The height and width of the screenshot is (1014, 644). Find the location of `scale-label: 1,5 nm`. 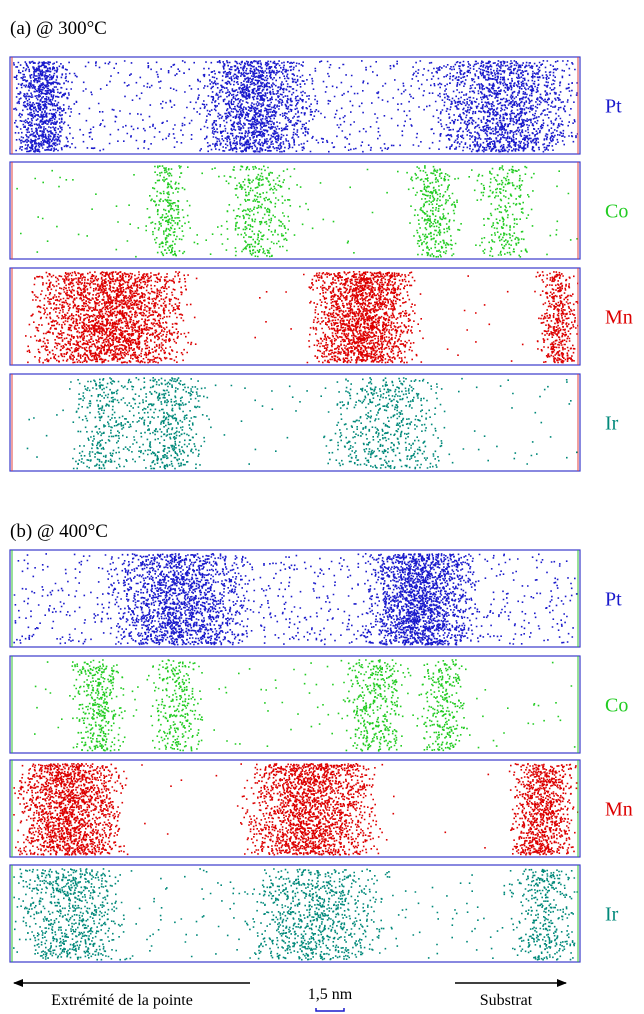

scale-label: 1,5 nm is located at coordinates (330, 994).